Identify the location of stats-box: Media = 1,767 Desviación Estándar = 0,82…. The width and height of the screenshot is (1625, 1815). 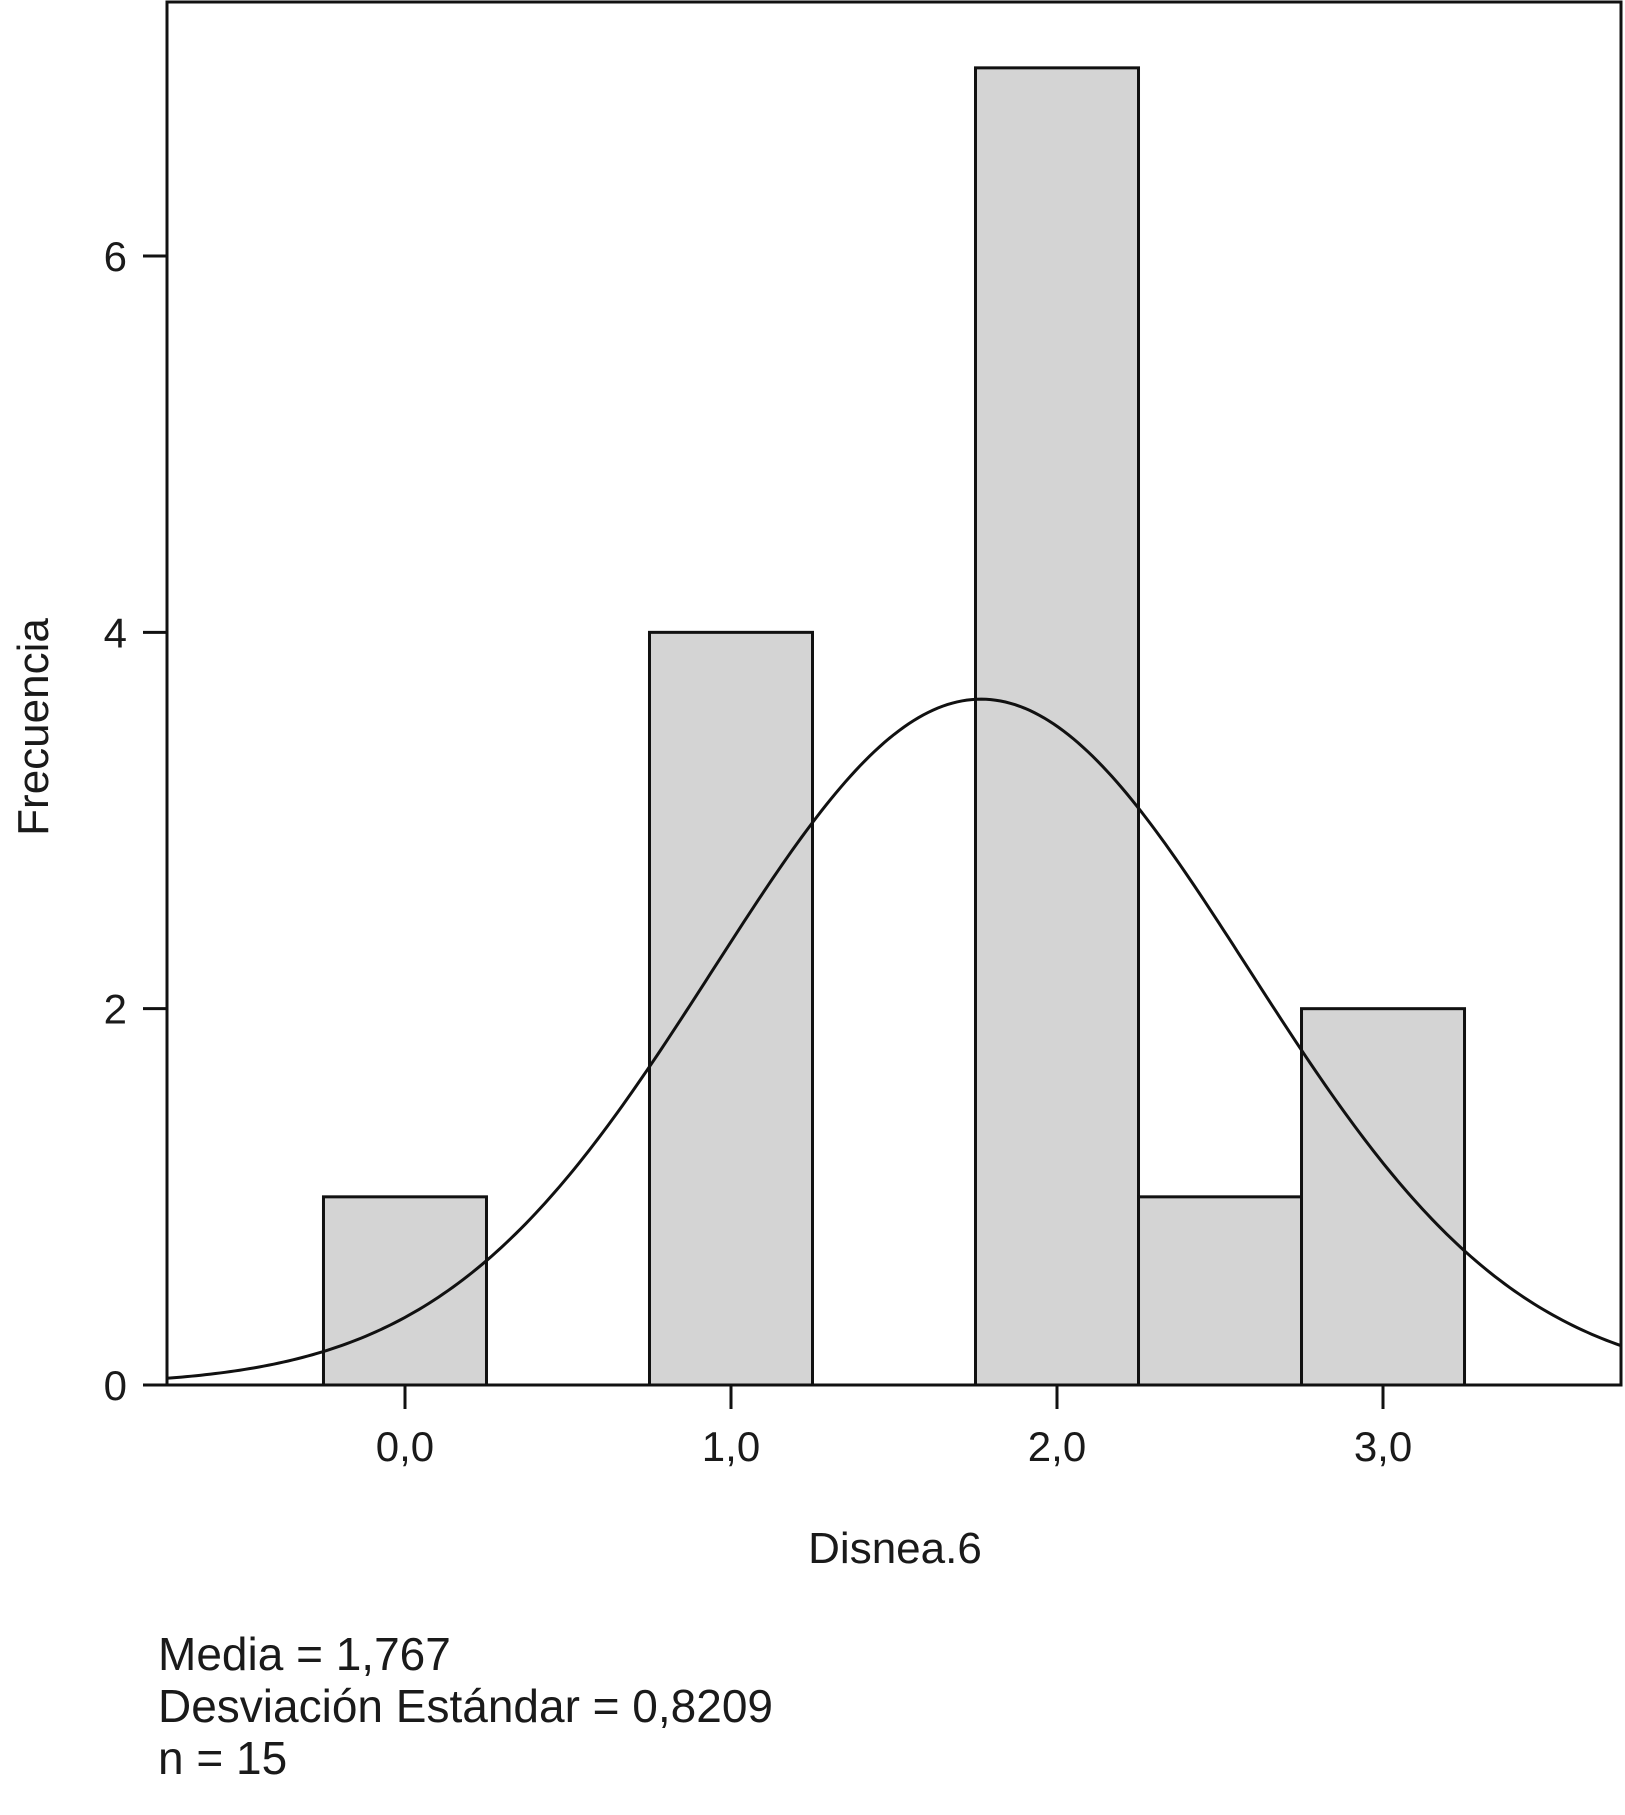
(465, 1706).